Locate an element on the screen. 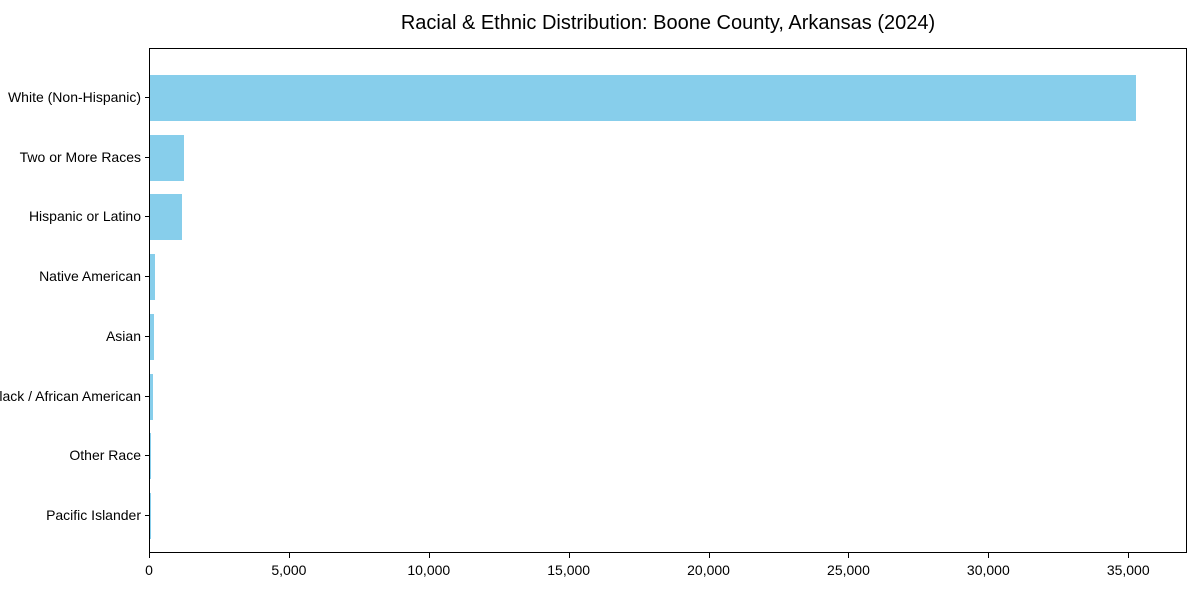 Image resolution: width=1200 pixels, height=600 pixels. x-axis-label: 0 is located at coordinates (149, 570).